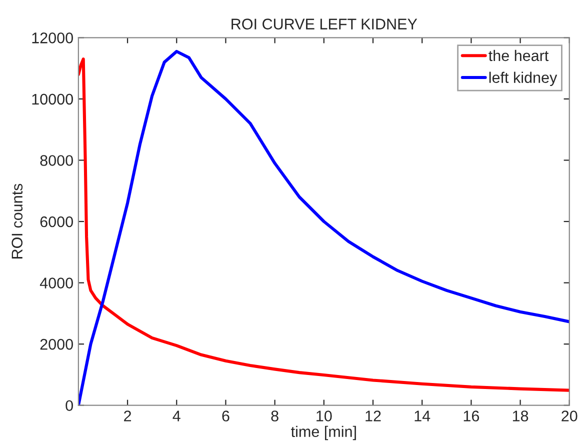  Describe the element at coordinates (570, 416) in the screenshot. I see `x-tick-label: 20` at that location.